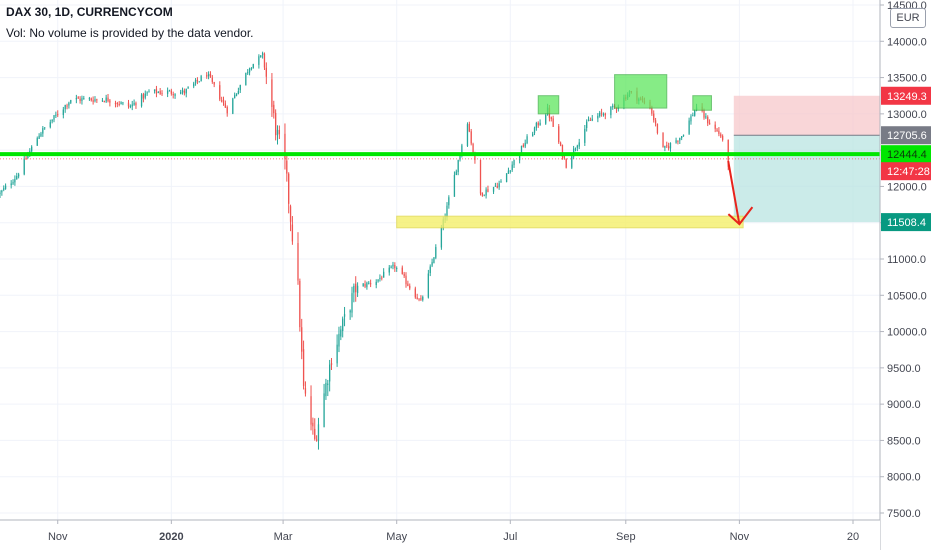 This screenshot has width=932, height=550. I want to click on price-tick-label: 7500.0, so click(904, 514).